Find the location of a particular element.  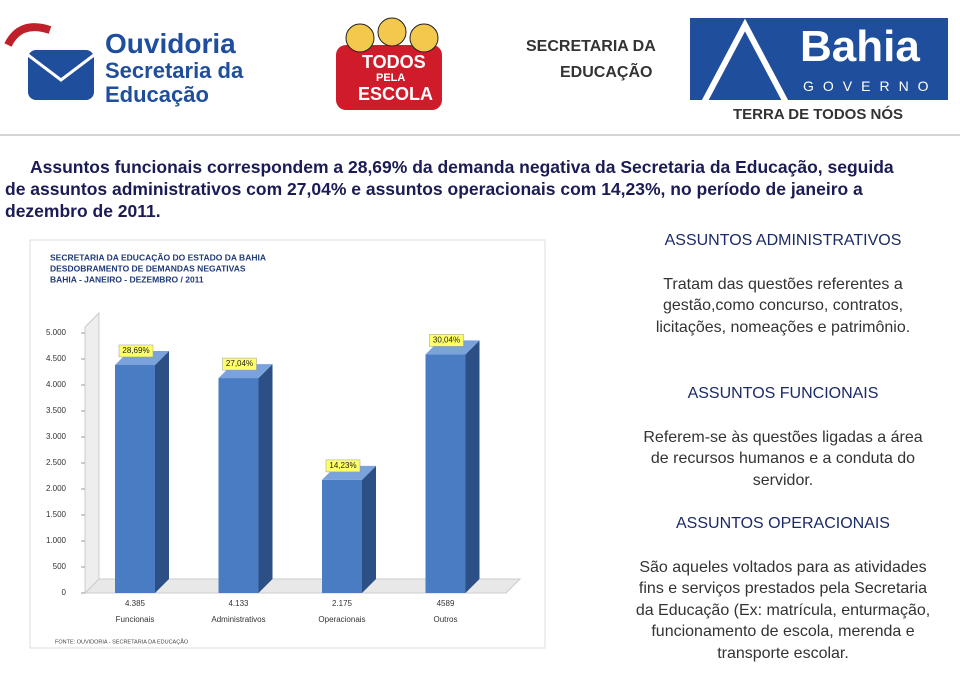

x-tick-label: Outros is located at coordinates (445, 619).